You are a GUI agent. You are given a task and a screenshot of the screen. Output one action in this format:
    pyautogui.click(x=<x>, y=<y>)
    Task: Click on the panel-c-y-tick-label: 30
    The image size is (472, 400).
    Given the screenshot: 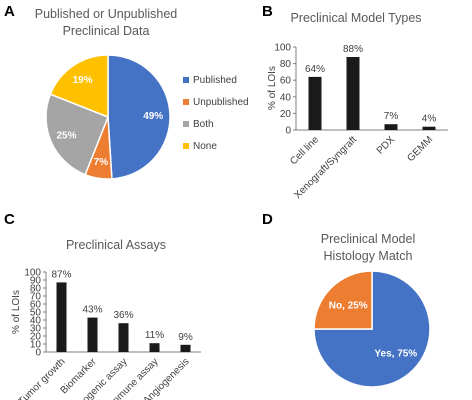 What is the action you would take?
    pyautogui.click(x=36, y=329)
    